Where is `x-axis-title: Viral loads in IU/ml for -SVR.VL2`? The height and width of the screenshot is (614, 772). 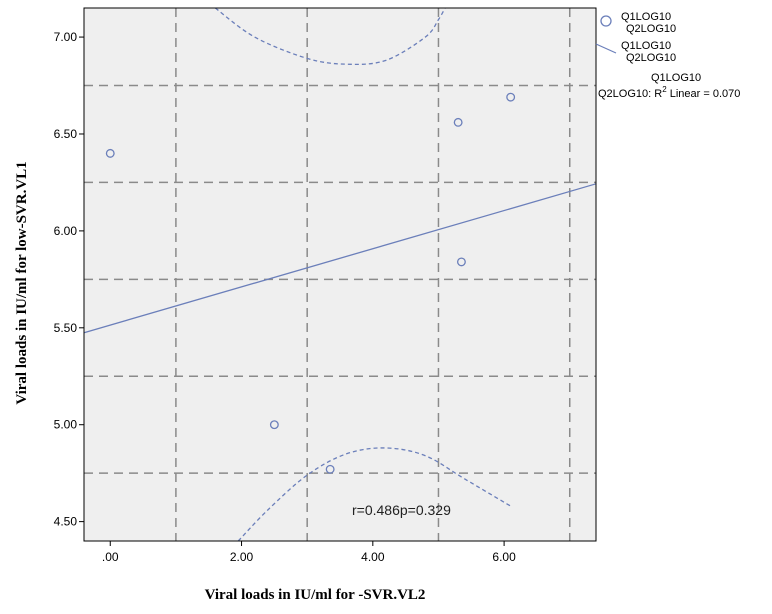 x-axis-title: Viral loads in IU/ml for -SVR.VL2 is located at coordinates (315, 595).